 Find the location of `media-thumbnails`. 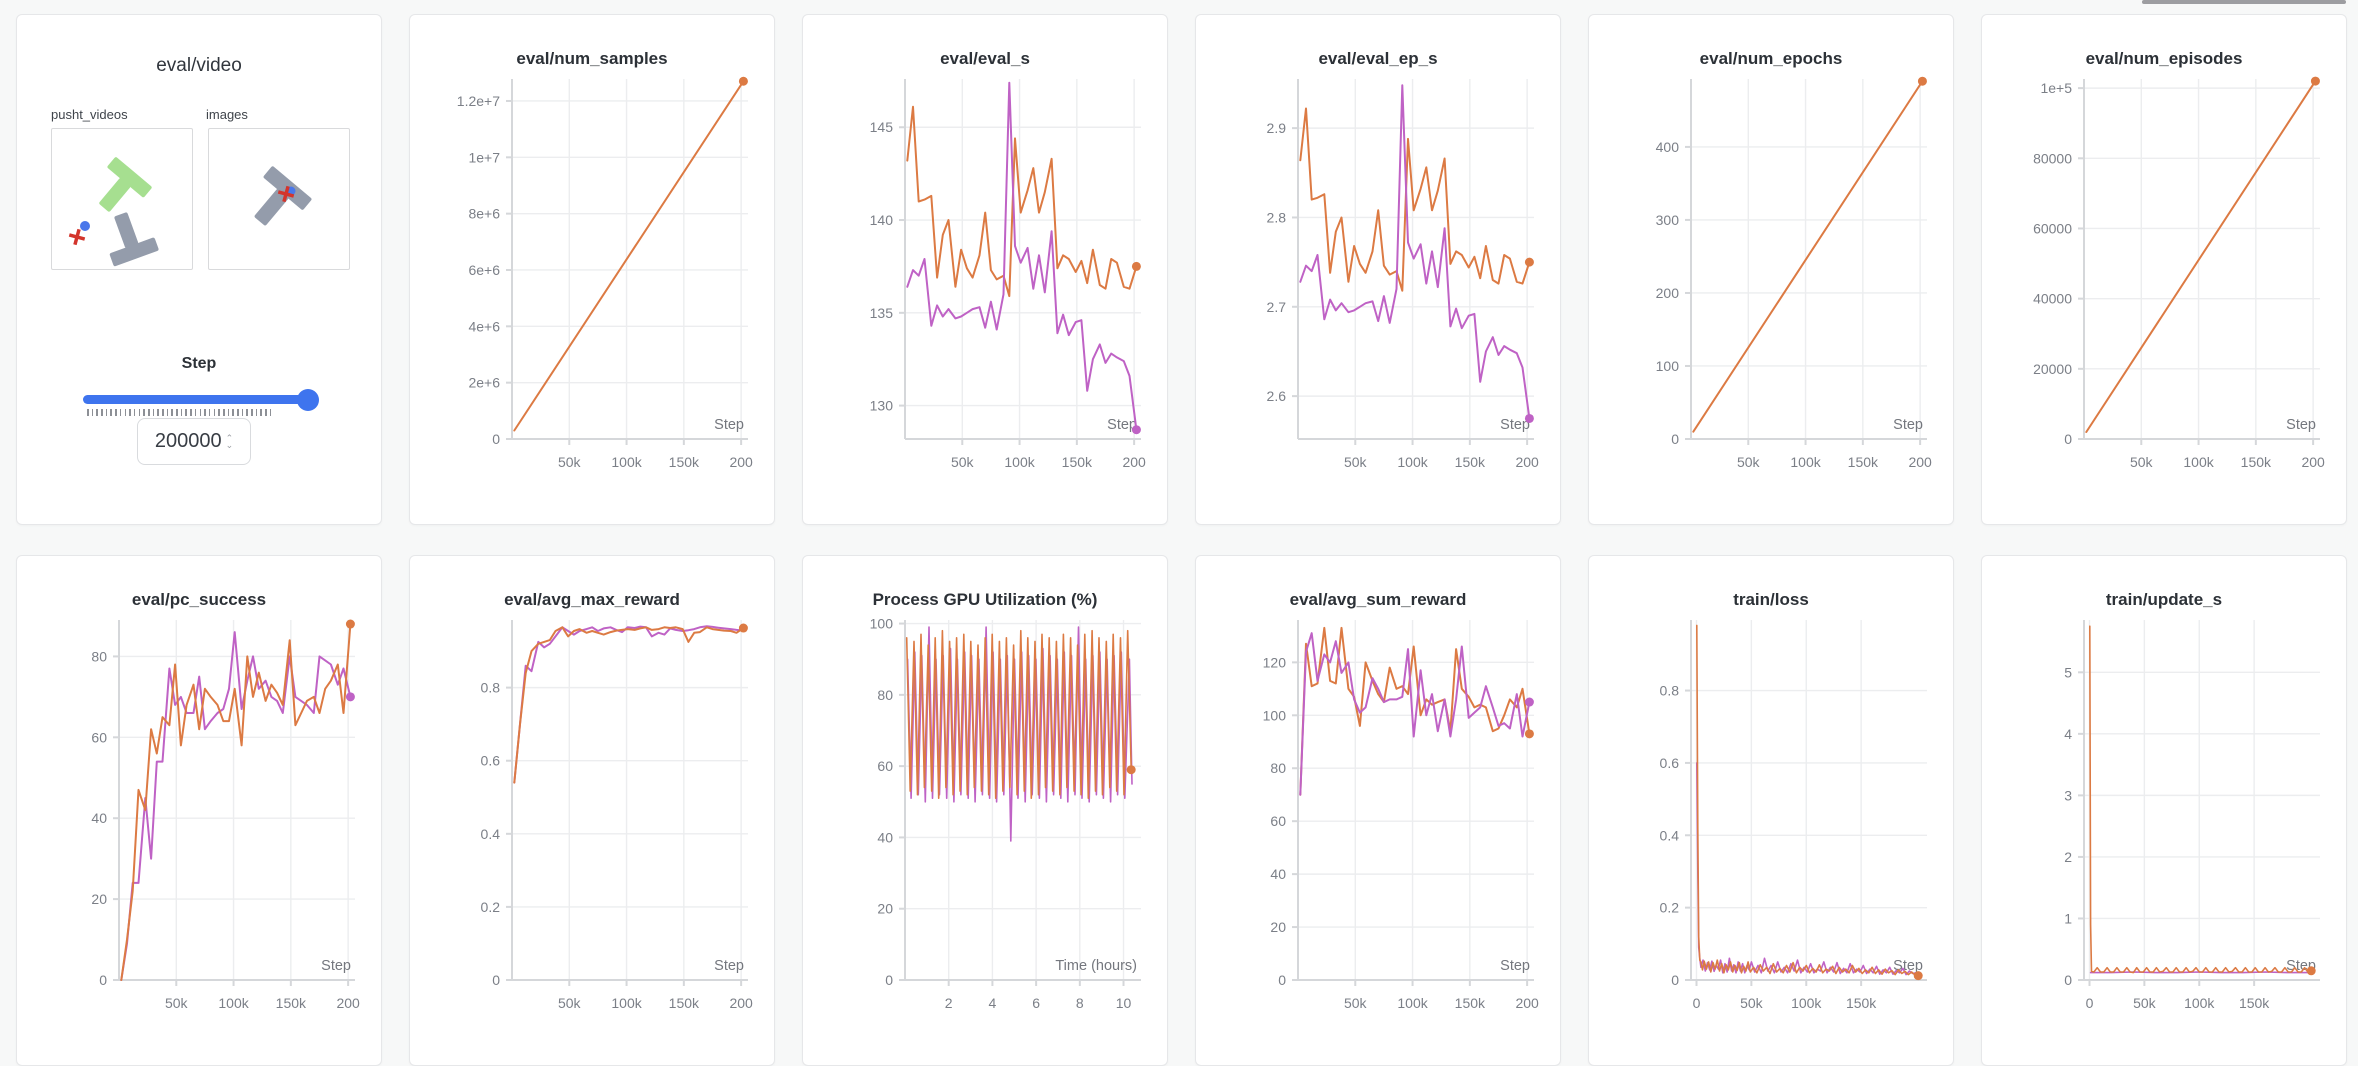

media-thumbnails is located at coordinates (200, 199).